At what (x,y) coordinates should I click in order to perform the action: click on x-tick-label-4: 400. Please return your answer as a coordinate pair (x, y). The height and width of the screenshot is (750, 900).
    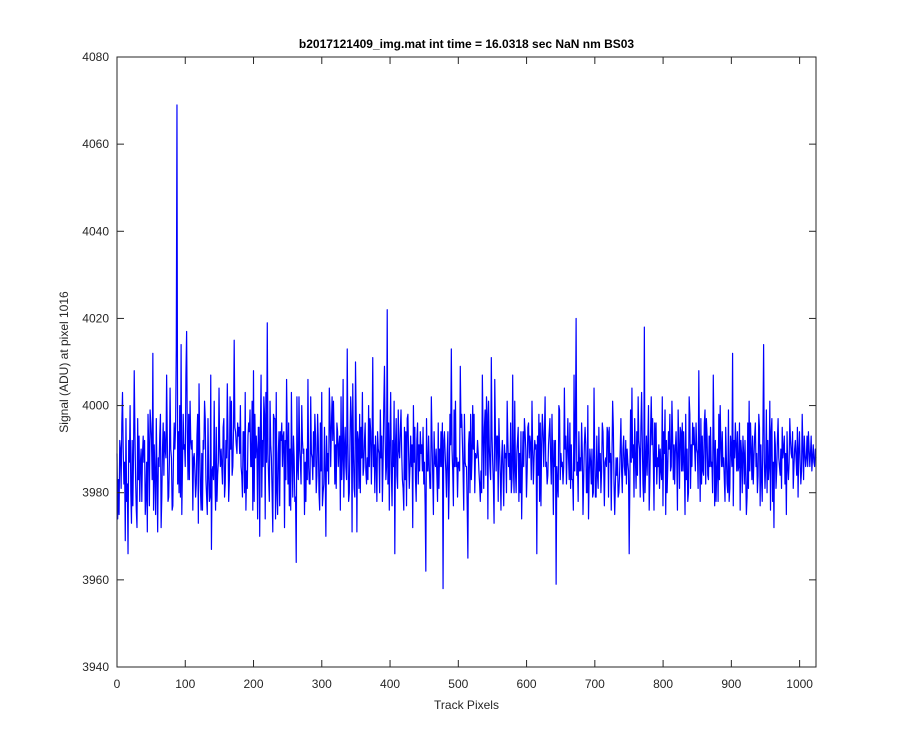
    Looking at the image, I should click on (390, 684).